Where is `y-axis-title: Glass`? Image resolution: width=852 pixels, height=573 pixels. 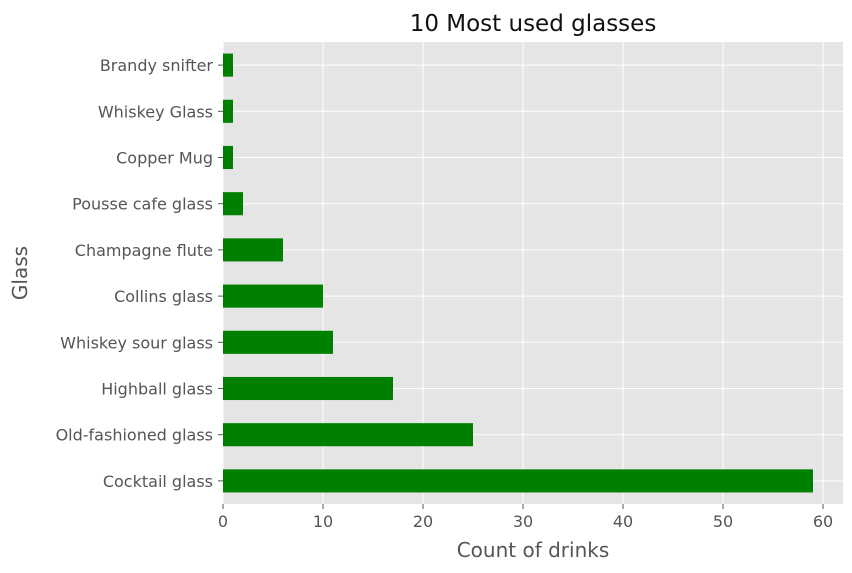 y-axis-title: Glass is located at coordinates (20, 273).